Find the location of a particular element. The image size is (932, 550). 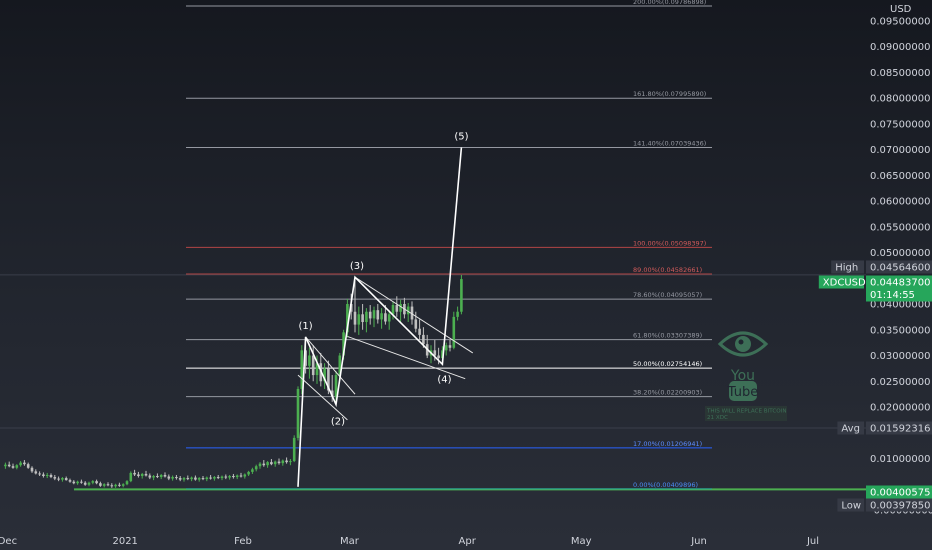

price-tag-value: 0.00400575 is located at coordinates (900, 493).